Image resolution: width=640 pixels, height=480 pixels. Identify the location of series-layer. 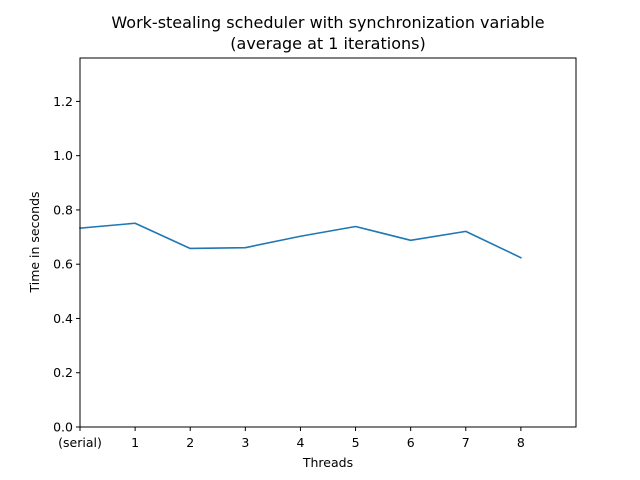
(300, 240).